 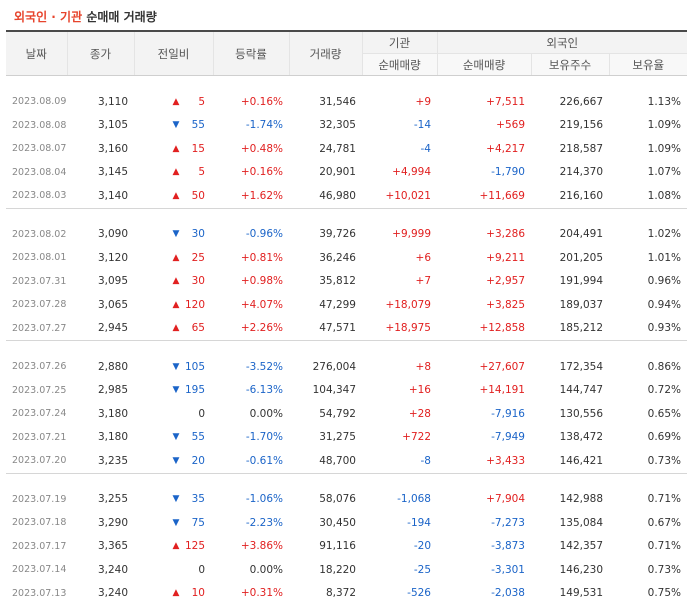 I want to click on change-value: 35, so click(x=194, y=499).